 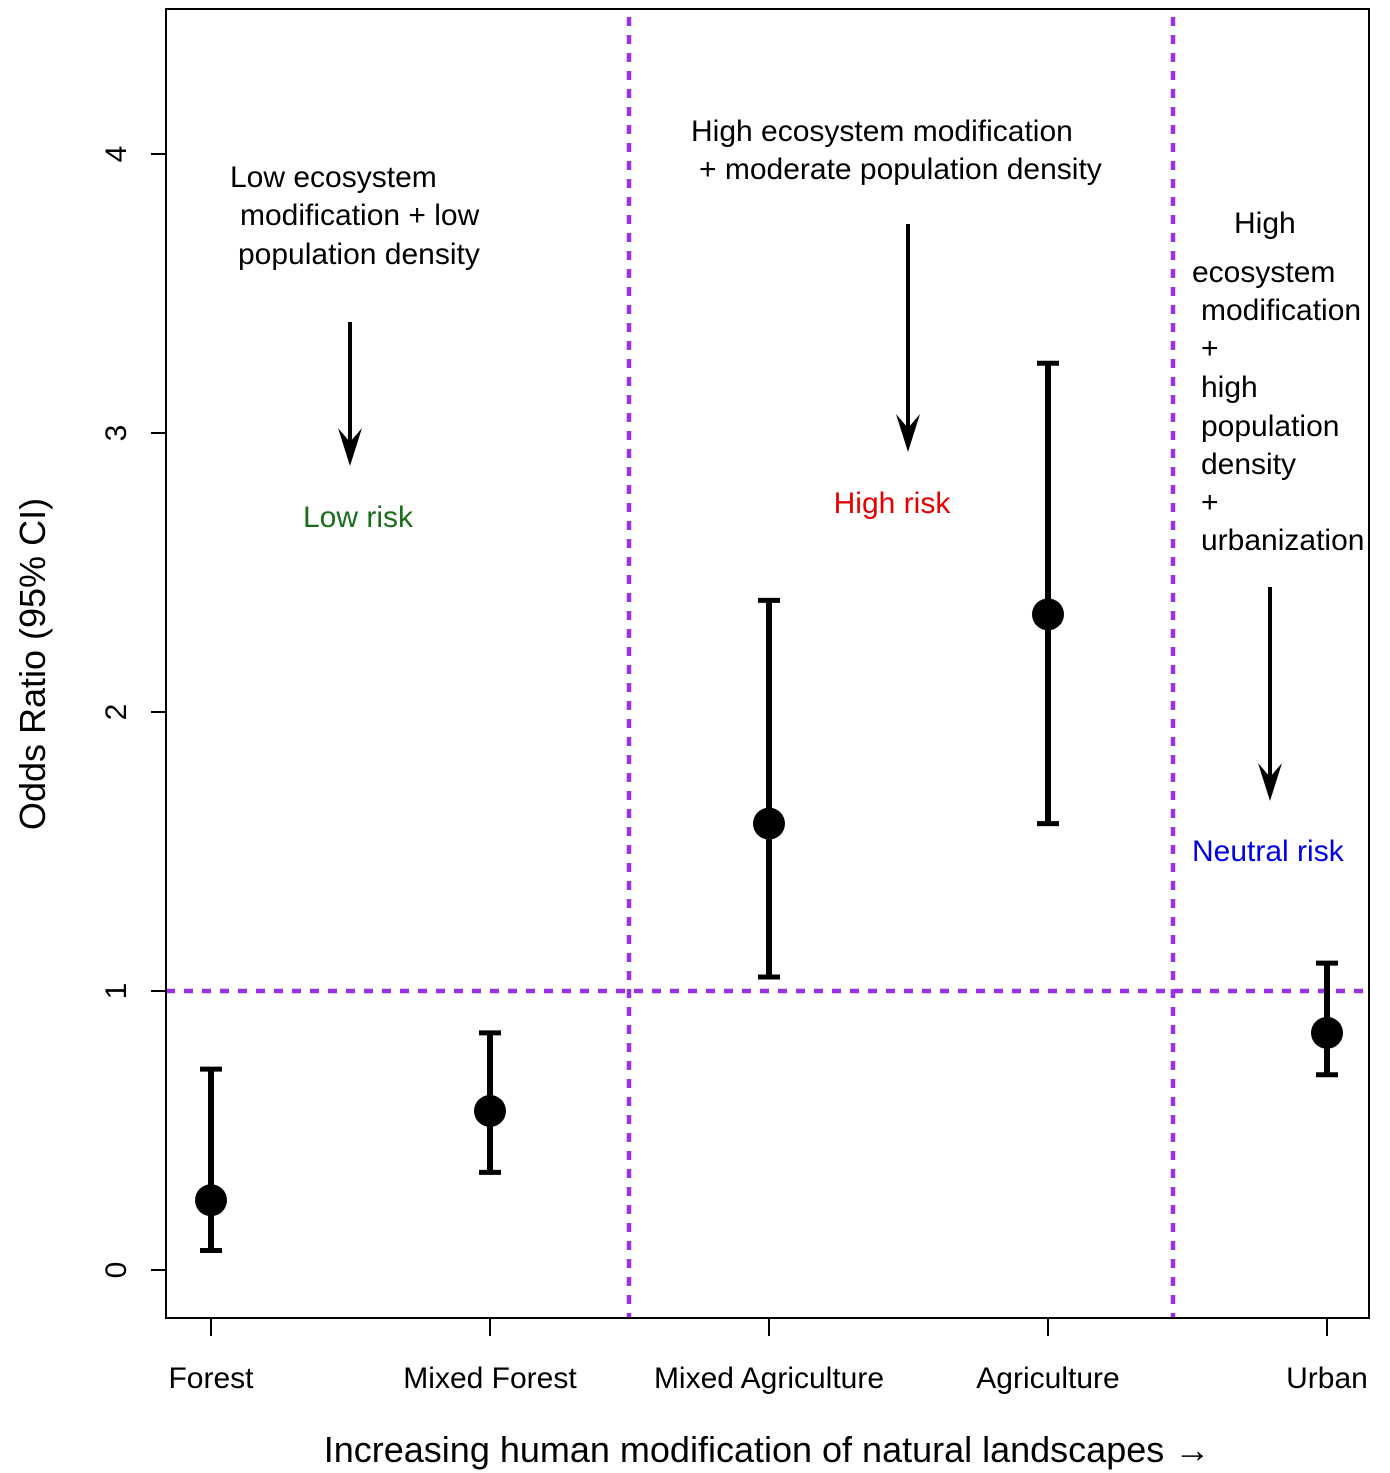 I want to click on region-3-text-line-4: +, so click(x=1210, y=348).